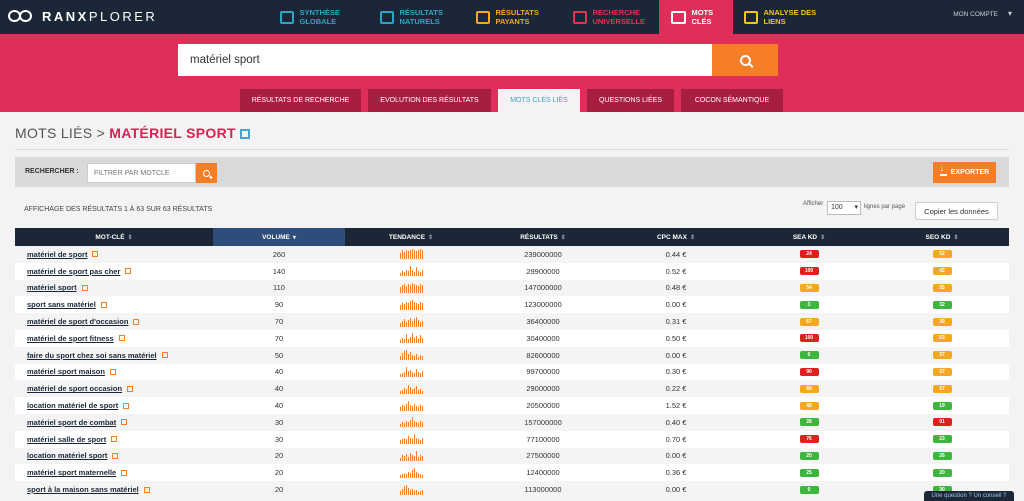 The width and height of the screenshot is (1024, 501). Describe the element at coordinates (844, 208) in the screenshot. I see `perpage-select: 100` at that location.